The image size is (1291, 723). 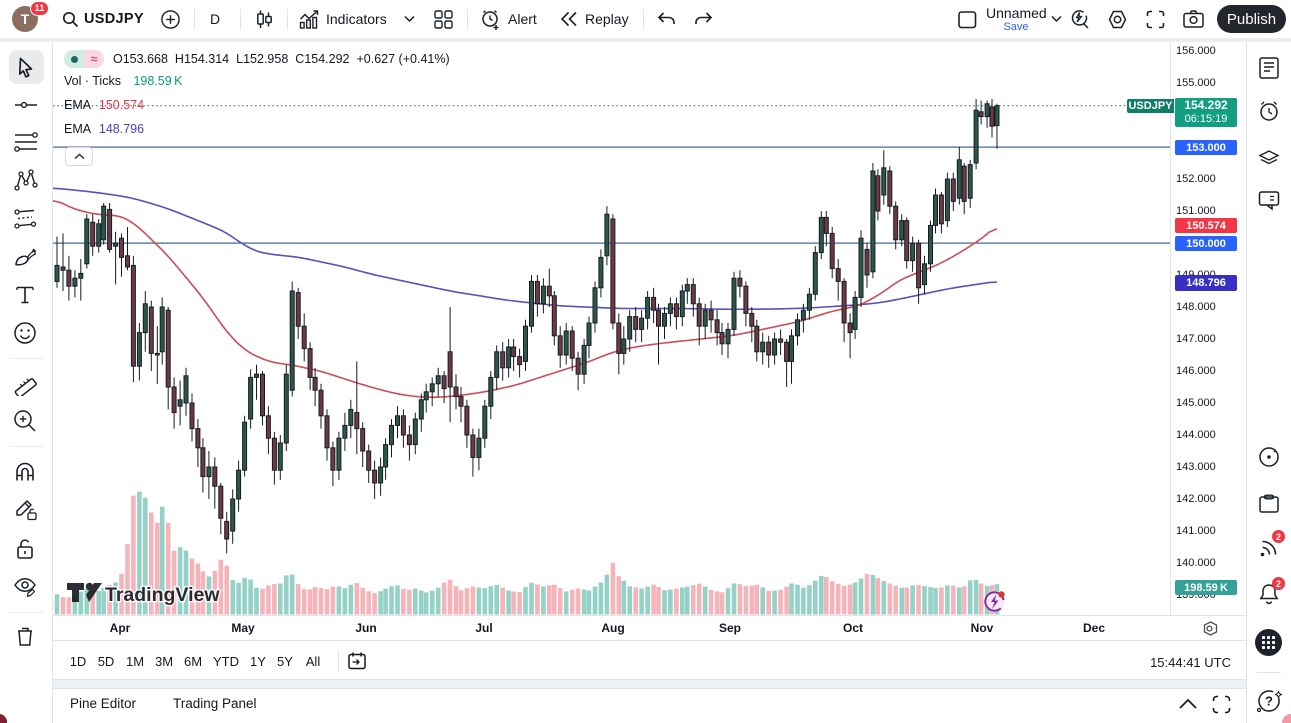 What do you see at coordinates (162, 595) in the screenshot?
I see `svg-text: TradingView` at bounding box center [162, 595].